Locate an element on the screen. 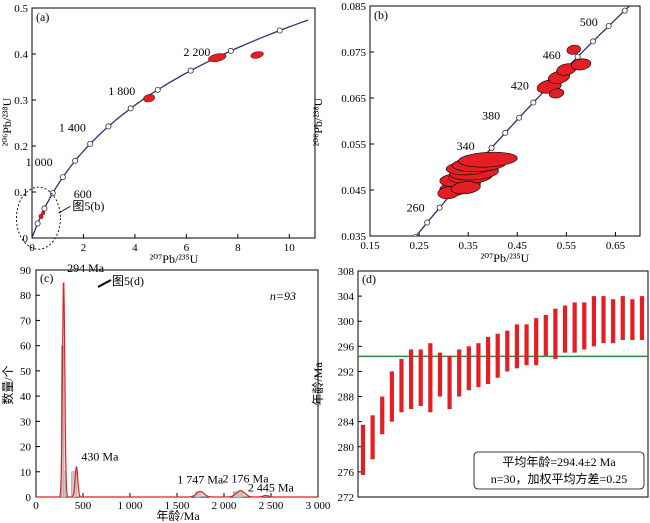  panel-a-ytick-label: 0.3 is located at coordinates (21, 101).